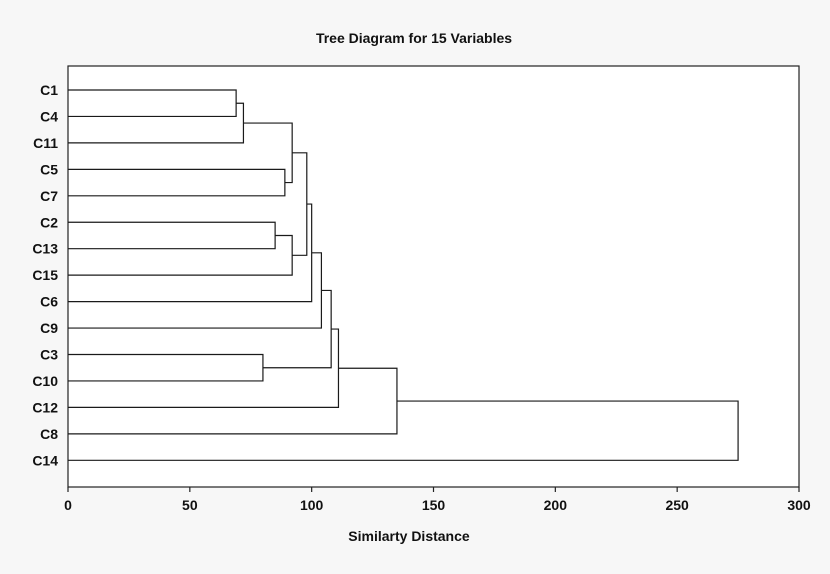 The width and height of the screenshot is (830, 574). I want to click on x-tick-label-100: 100, so click(312, 505).